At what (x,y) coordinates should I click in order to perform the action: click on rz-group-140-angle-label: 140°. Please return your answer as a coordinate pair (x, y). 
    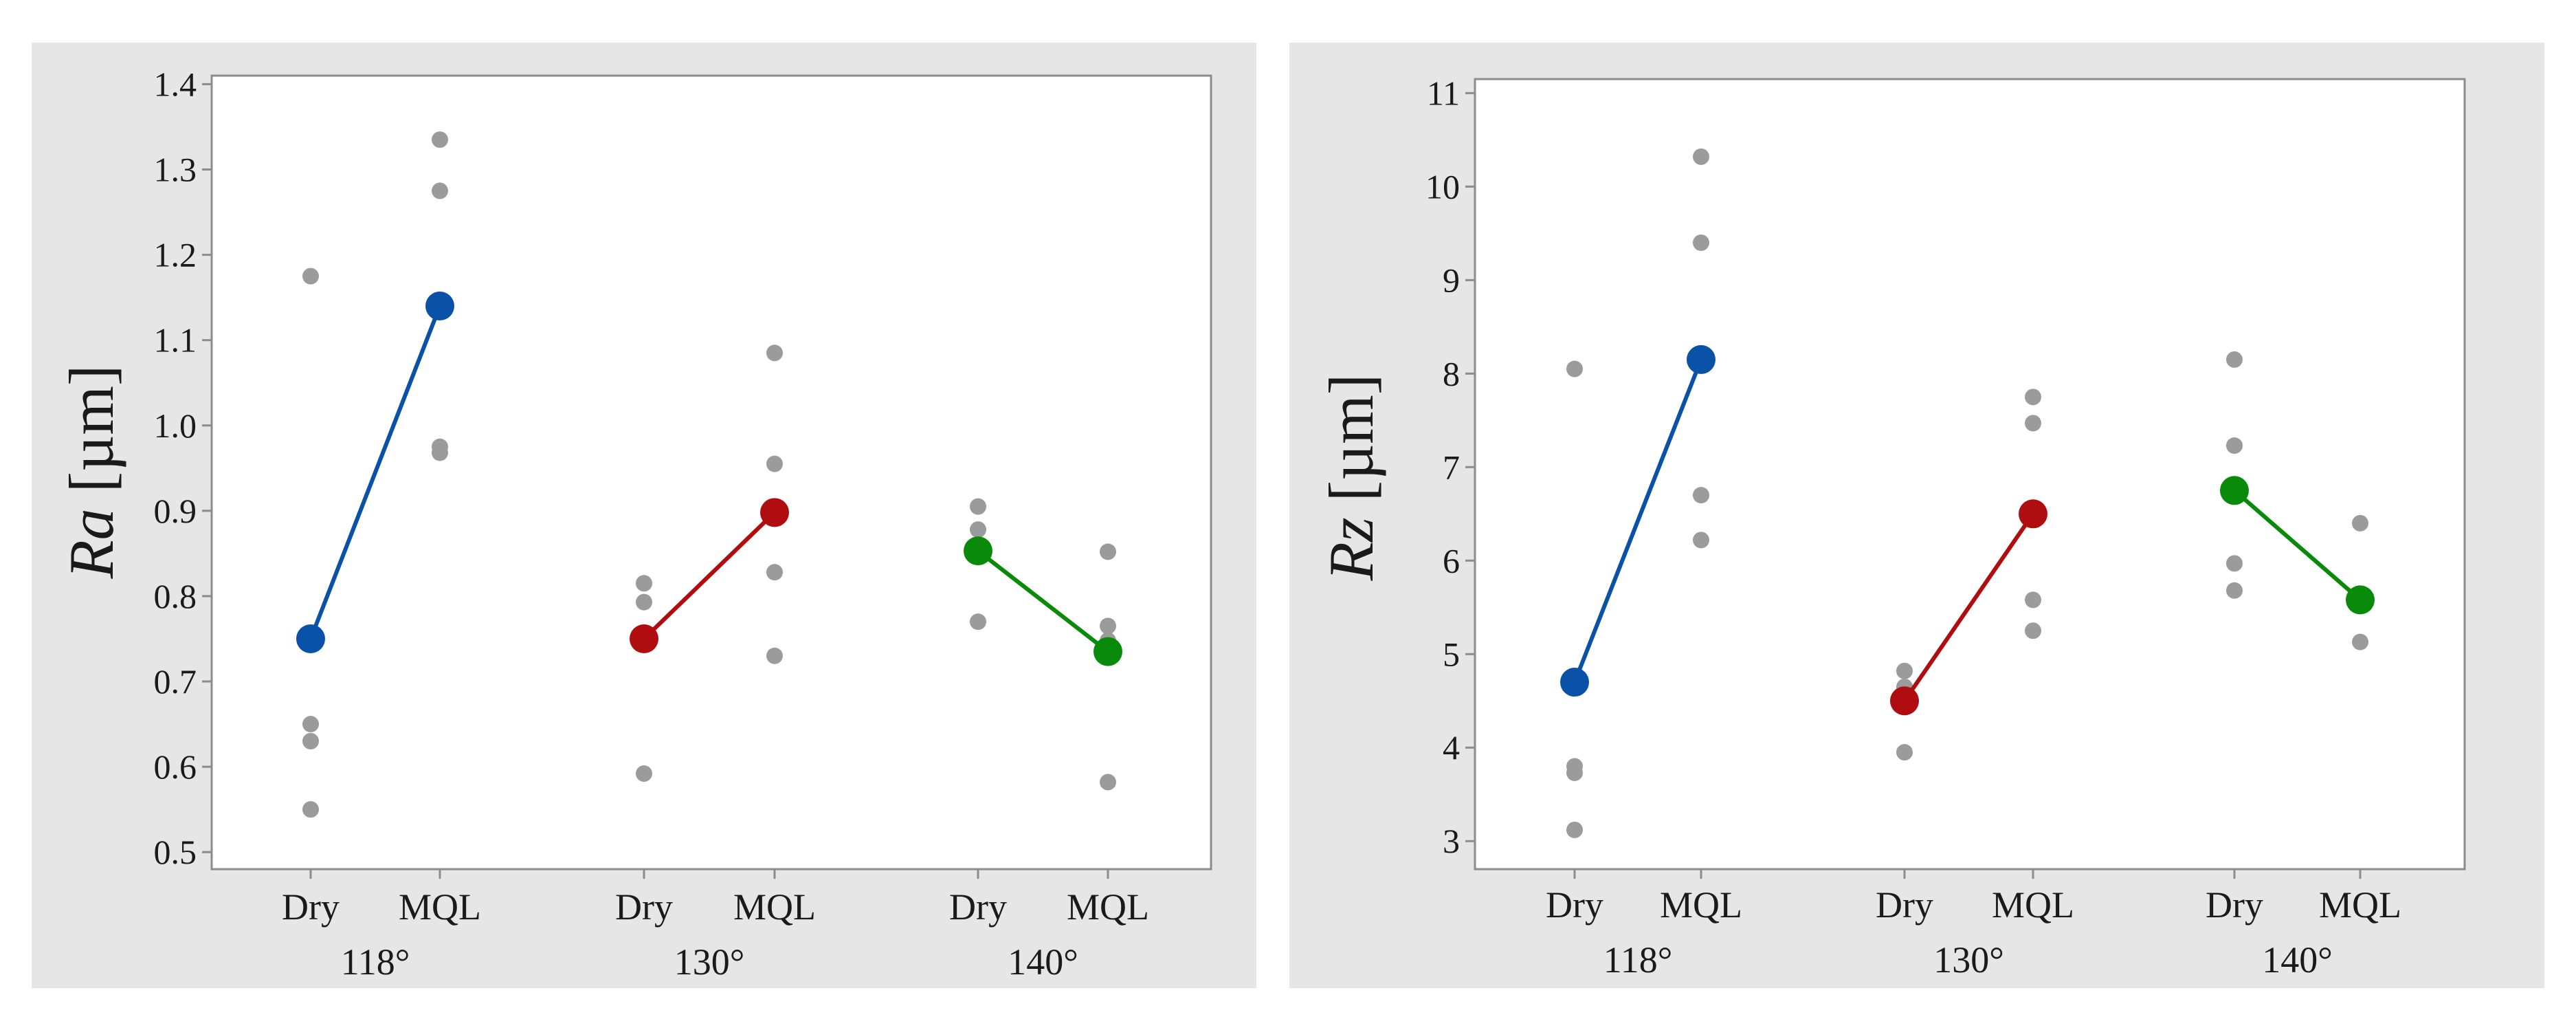
    Looking at the image, I should click on (2297, 960).